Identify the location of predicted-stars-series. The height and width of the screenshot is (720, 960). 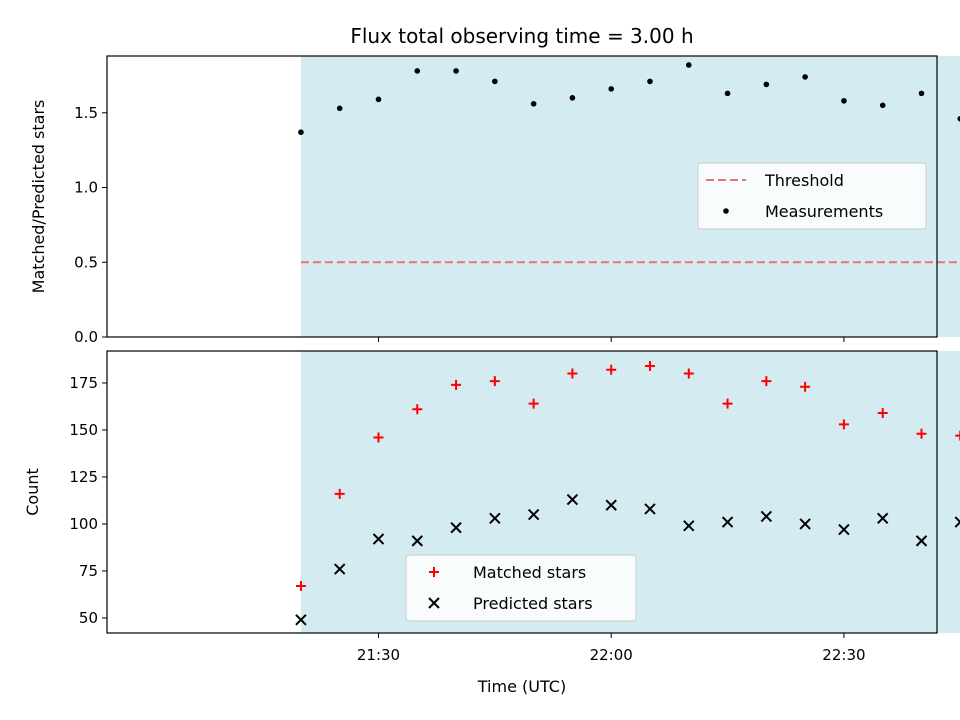
(627, 559).